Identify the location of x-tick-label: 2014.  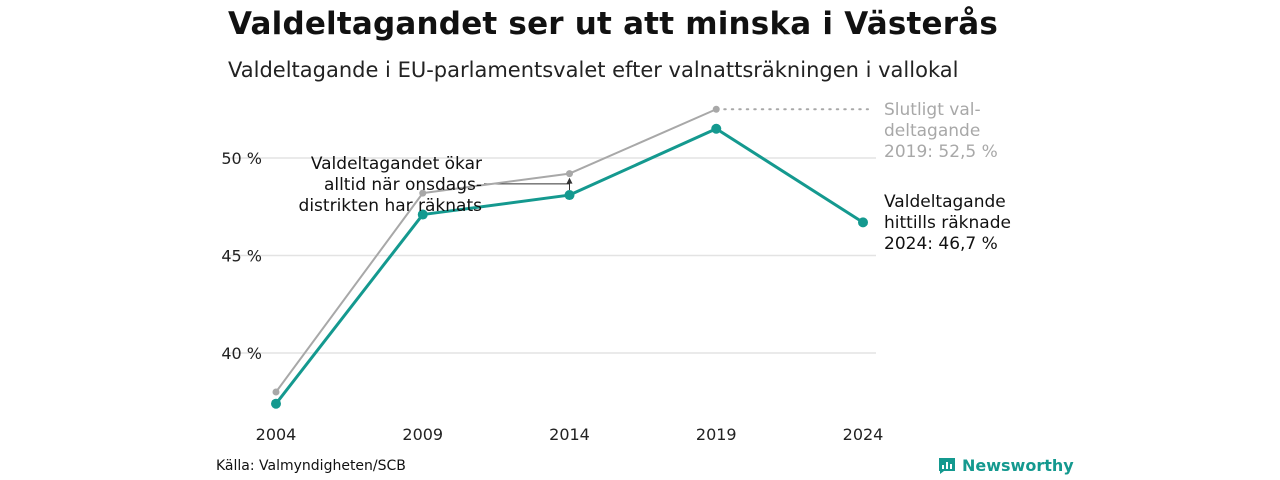
(569, 434).